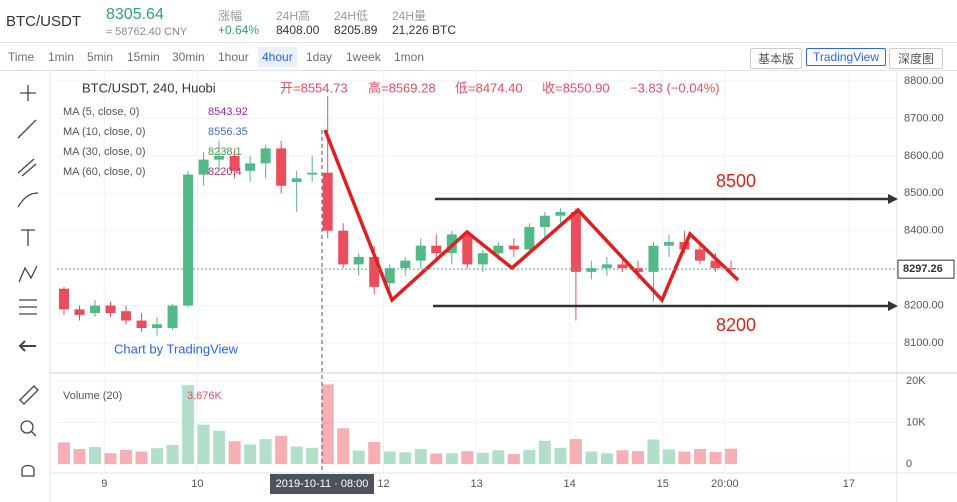 Image resolution: width=957 pixels, height=502 pixels. I want to click on crosshair-tag, so click(322, 484).